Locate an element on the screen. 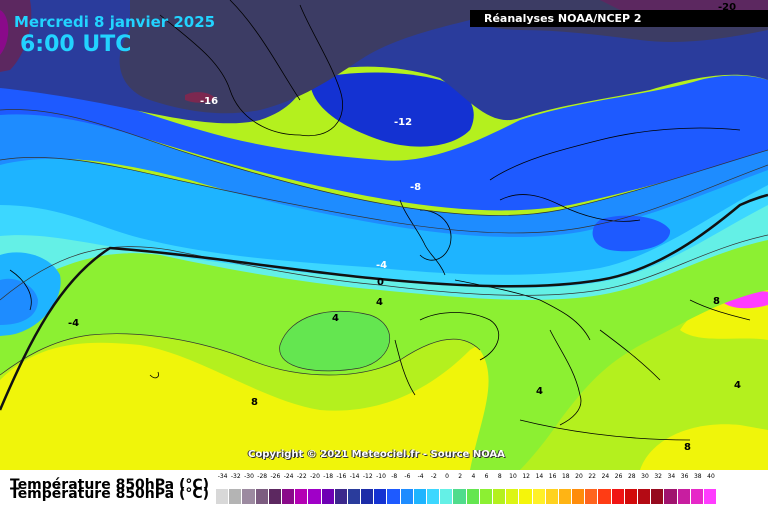 The width and height of the screenshot is (768, 512). contour-label: -20 is located at coordinates (727, 7).